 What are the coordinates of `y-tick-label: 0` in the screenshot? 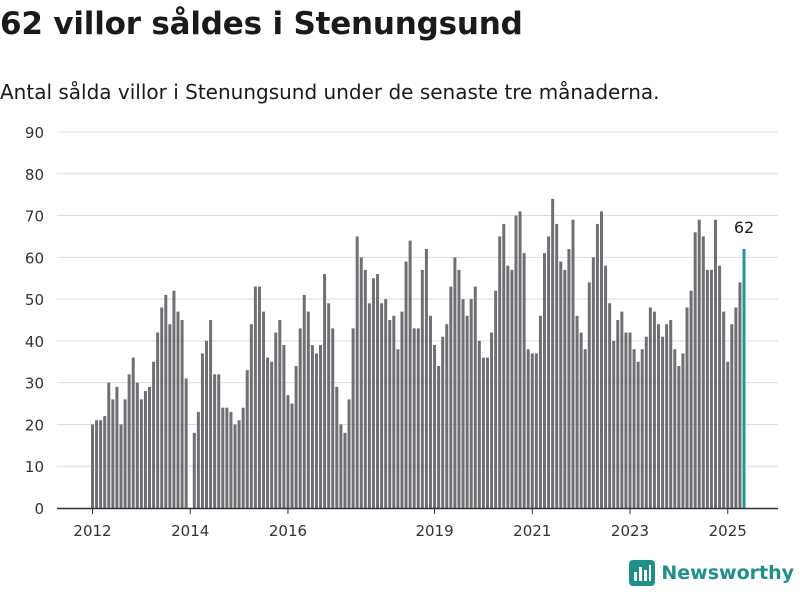 It's located at (39, 509).